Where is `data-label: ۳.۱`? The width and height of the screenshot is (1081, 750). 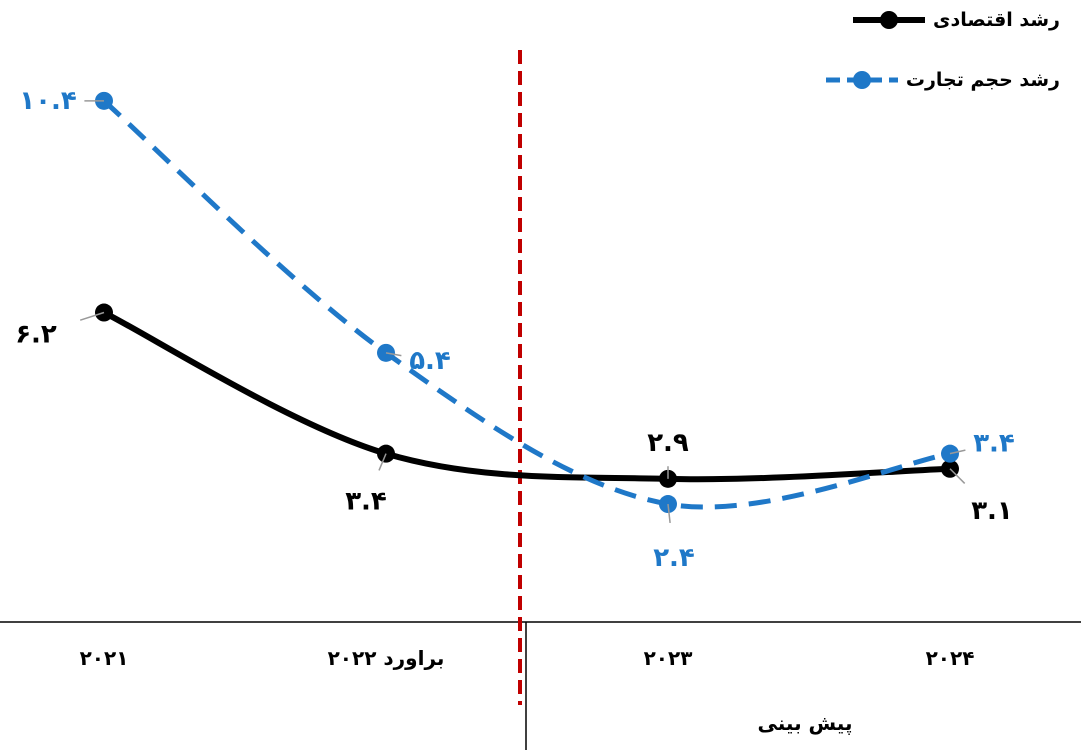
data-label: ۳.۱ is located at coordinates (992, 511).